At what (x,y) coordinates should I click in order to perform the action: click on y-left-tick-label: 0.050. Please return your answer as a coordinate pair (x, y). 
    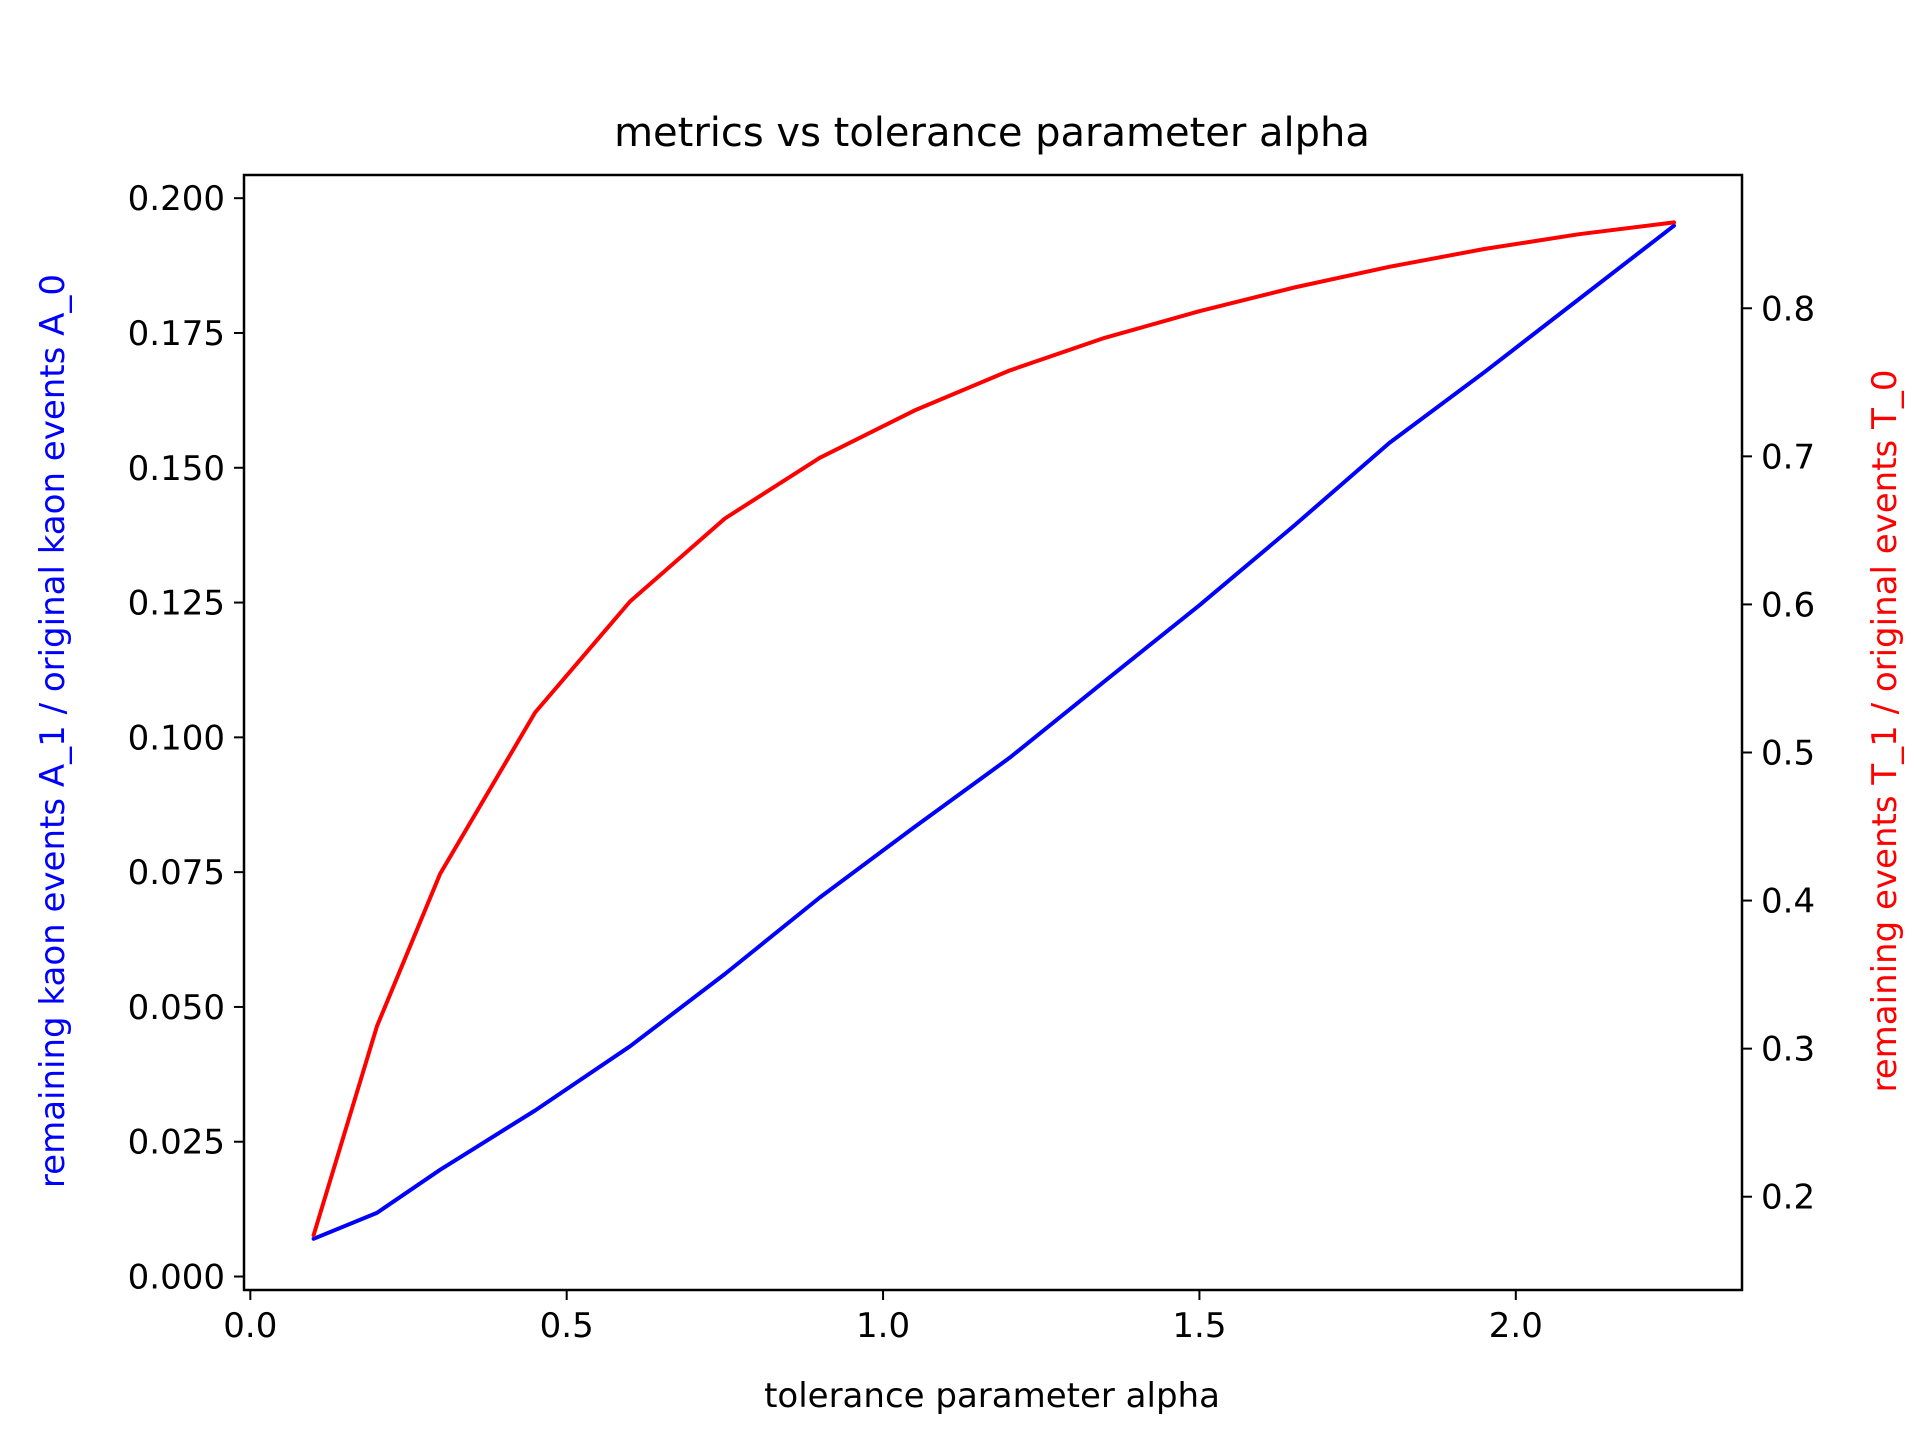
    Looking at the image, I should click on (176, 1008).